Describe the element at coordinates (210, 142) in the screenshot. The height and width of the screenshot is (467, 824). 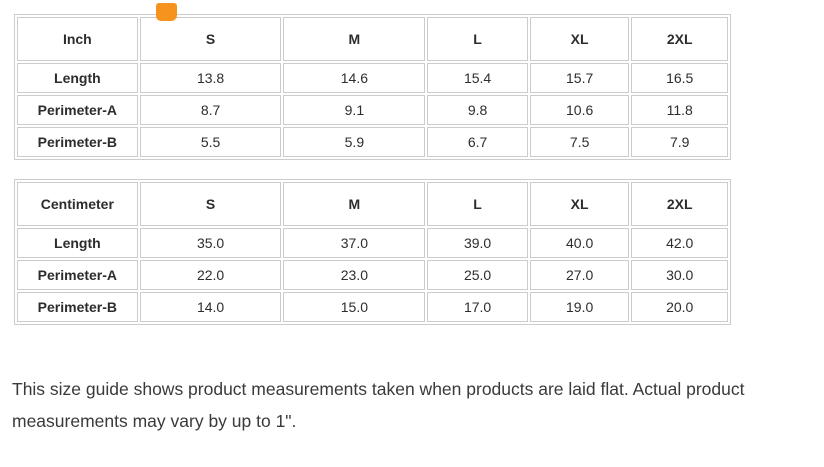
I see `value-cell: 5.5` at that location.